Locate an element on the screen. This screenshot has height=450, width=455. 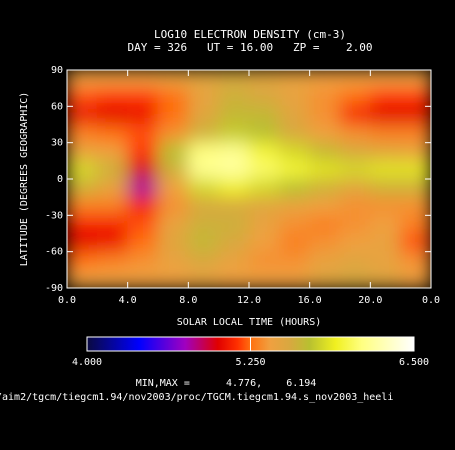
x-tick-label: 12.0 is located at coordinates (249, 300).